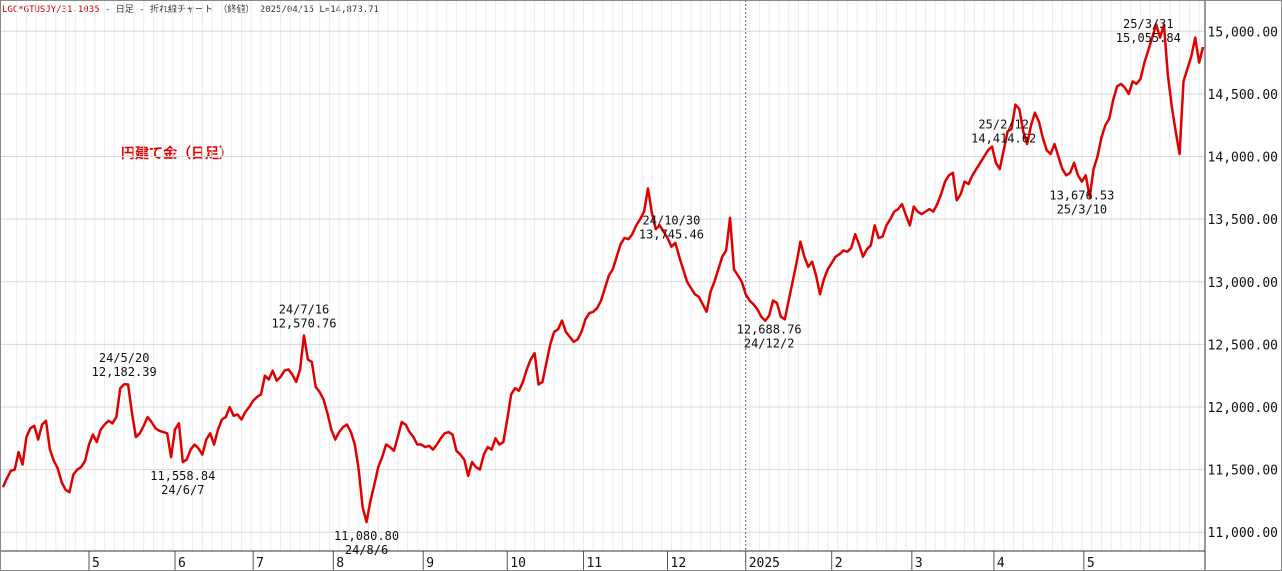 This screenshot has width=1282, height=571. I want to click on y-tick-label: 13,000.00, so click(1243, 283).